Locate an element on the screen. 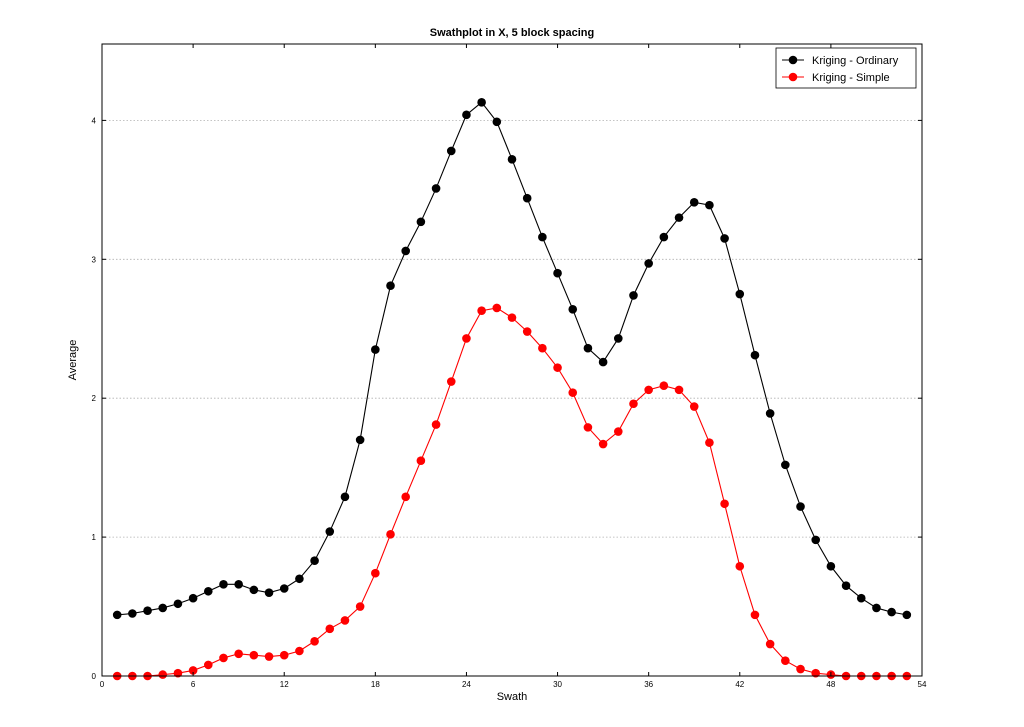  legend-label-kriging-ordinary: Kriging - Ordinary is located at coordinates (855, 61).